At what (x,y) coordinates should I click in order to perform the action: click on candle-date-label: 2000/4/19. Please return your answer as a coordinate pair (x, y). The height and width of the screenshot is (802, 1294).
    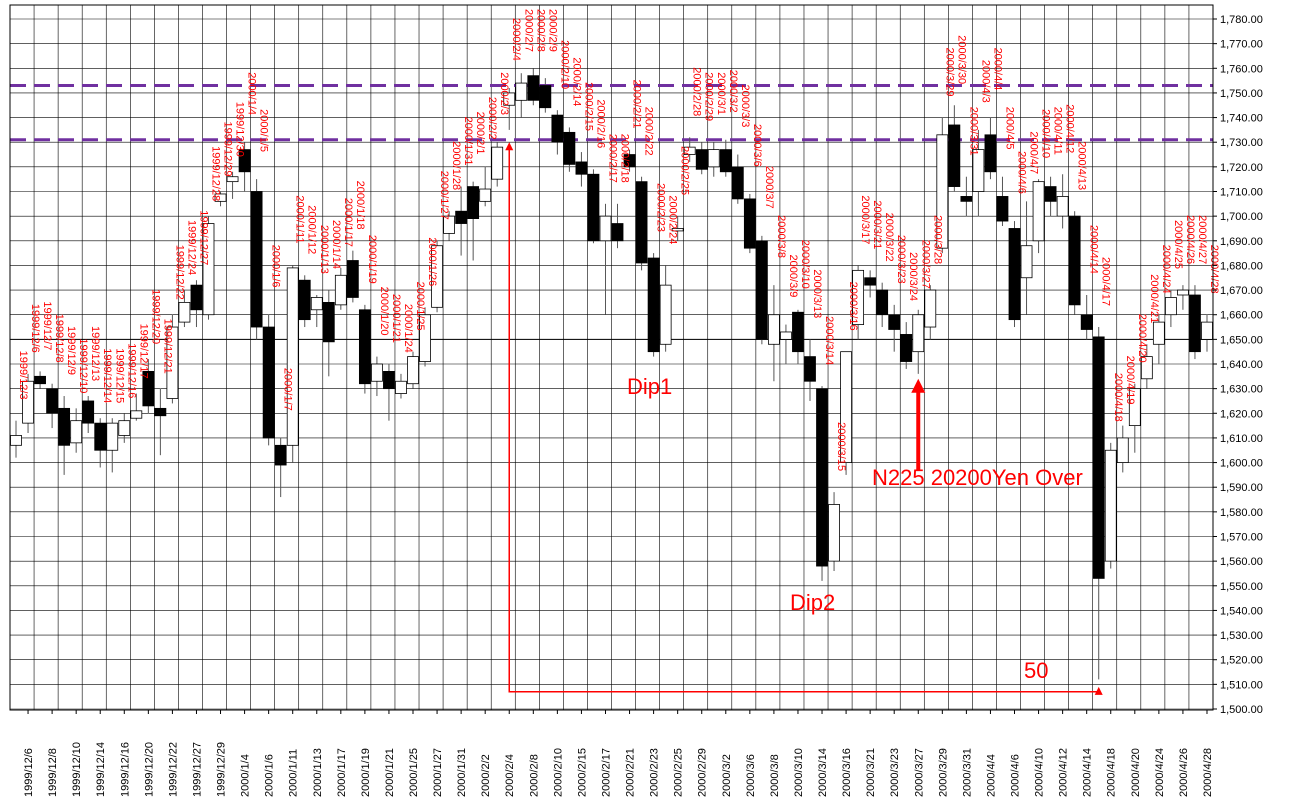
    Looking at the image, I should click on (1130, 380).